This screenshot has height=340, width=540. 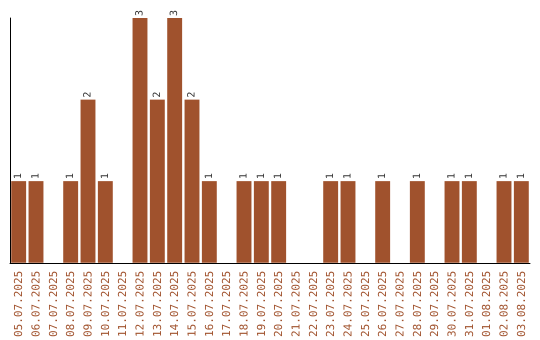 What do you see at coordinates (296, 304) in the screenshot?
I see `x-tick-label: 21.07.2025` at bounding box center [296, 304].